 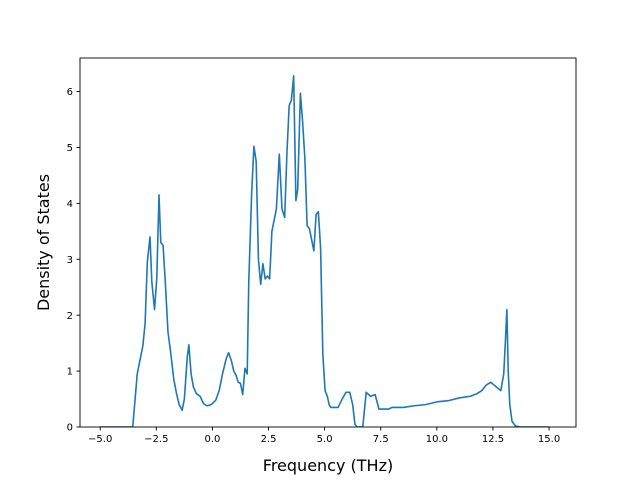 What do you see at coordinates (43, 242) in the screenshot?
I see `y-axis-label: Density of States` at bounding box center [43, 242].